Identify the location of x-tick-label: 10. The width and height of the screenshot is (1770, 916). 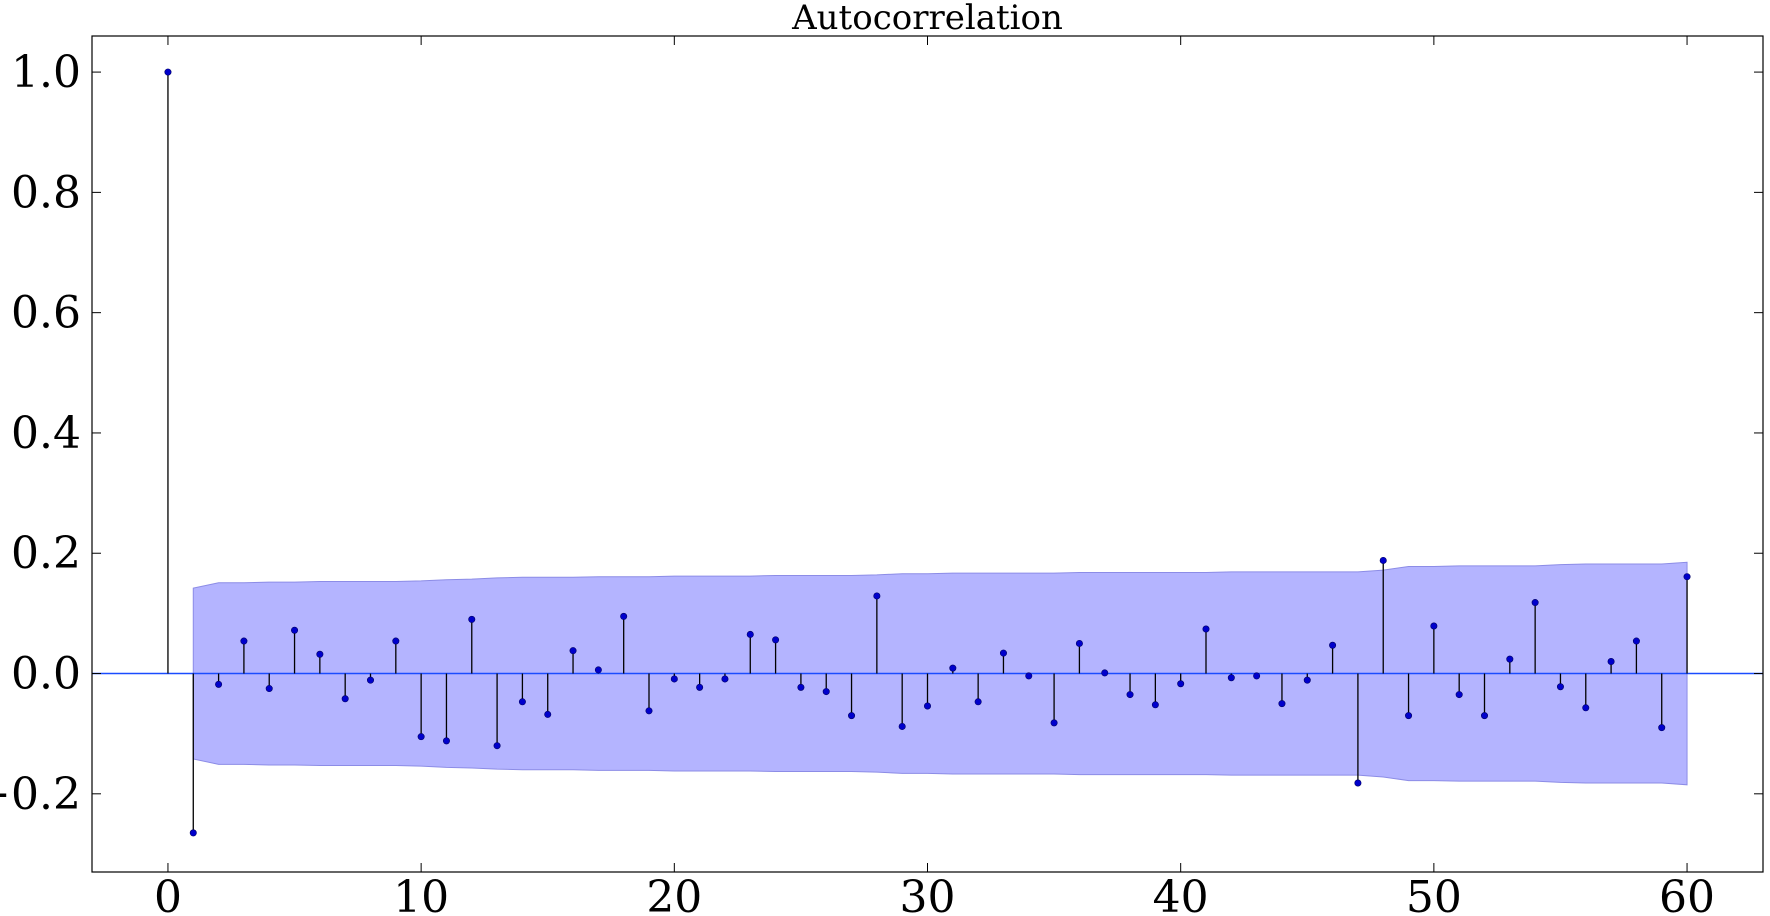
(421, 894).